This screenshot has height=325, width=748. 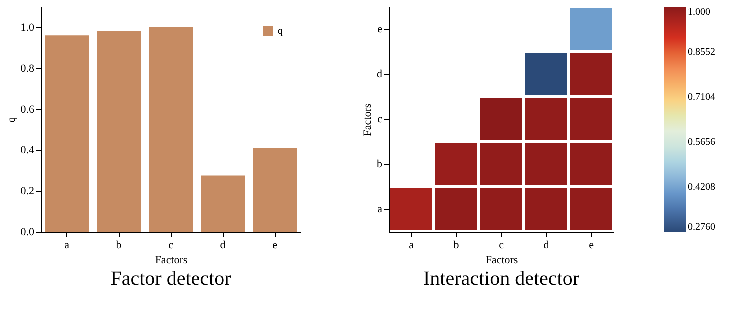 I want to click on y-tick-label: d, so click(x=380, y=74).